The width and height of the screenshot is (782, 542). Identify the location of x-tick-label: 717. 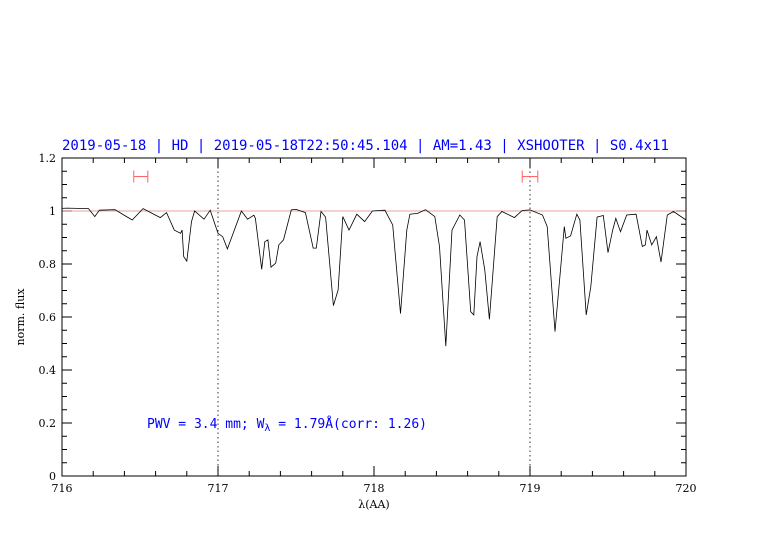
(218, 488).